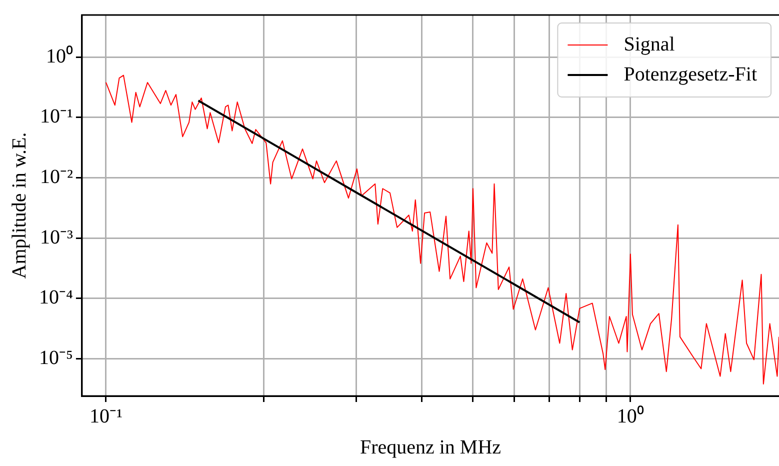  Describe the element at coordinates (55, 297) in the screenshot. I see `y-tick-label: 10⁻⁴` at that location.